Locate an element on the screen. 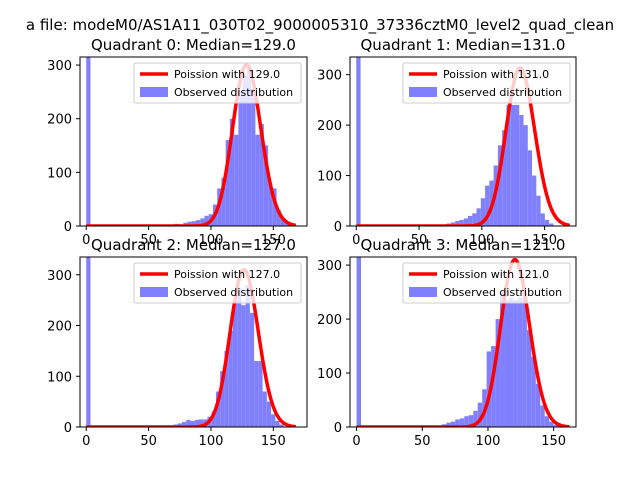  legend-label-poisson: Poission with 121.0 is located at coordinates (496, 274).